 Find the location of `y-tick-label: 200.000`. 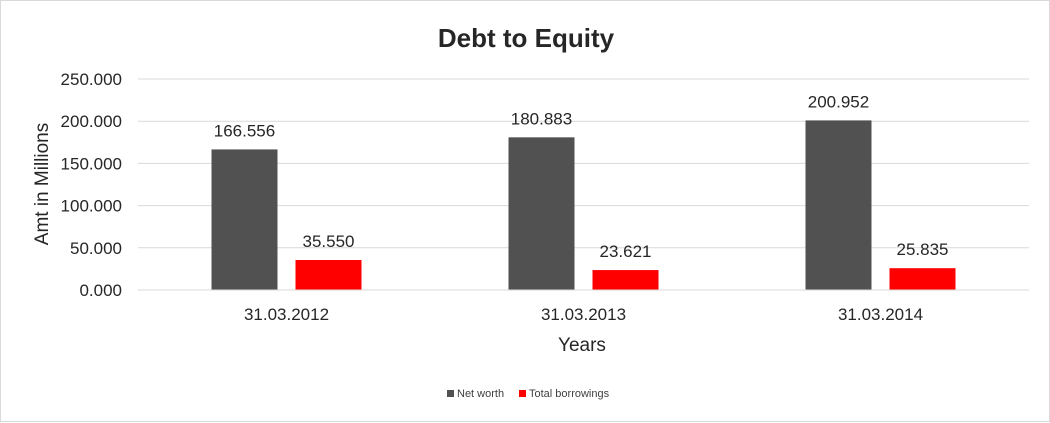

y-tick-label: 200.000 is located at coordinates (91, 121).